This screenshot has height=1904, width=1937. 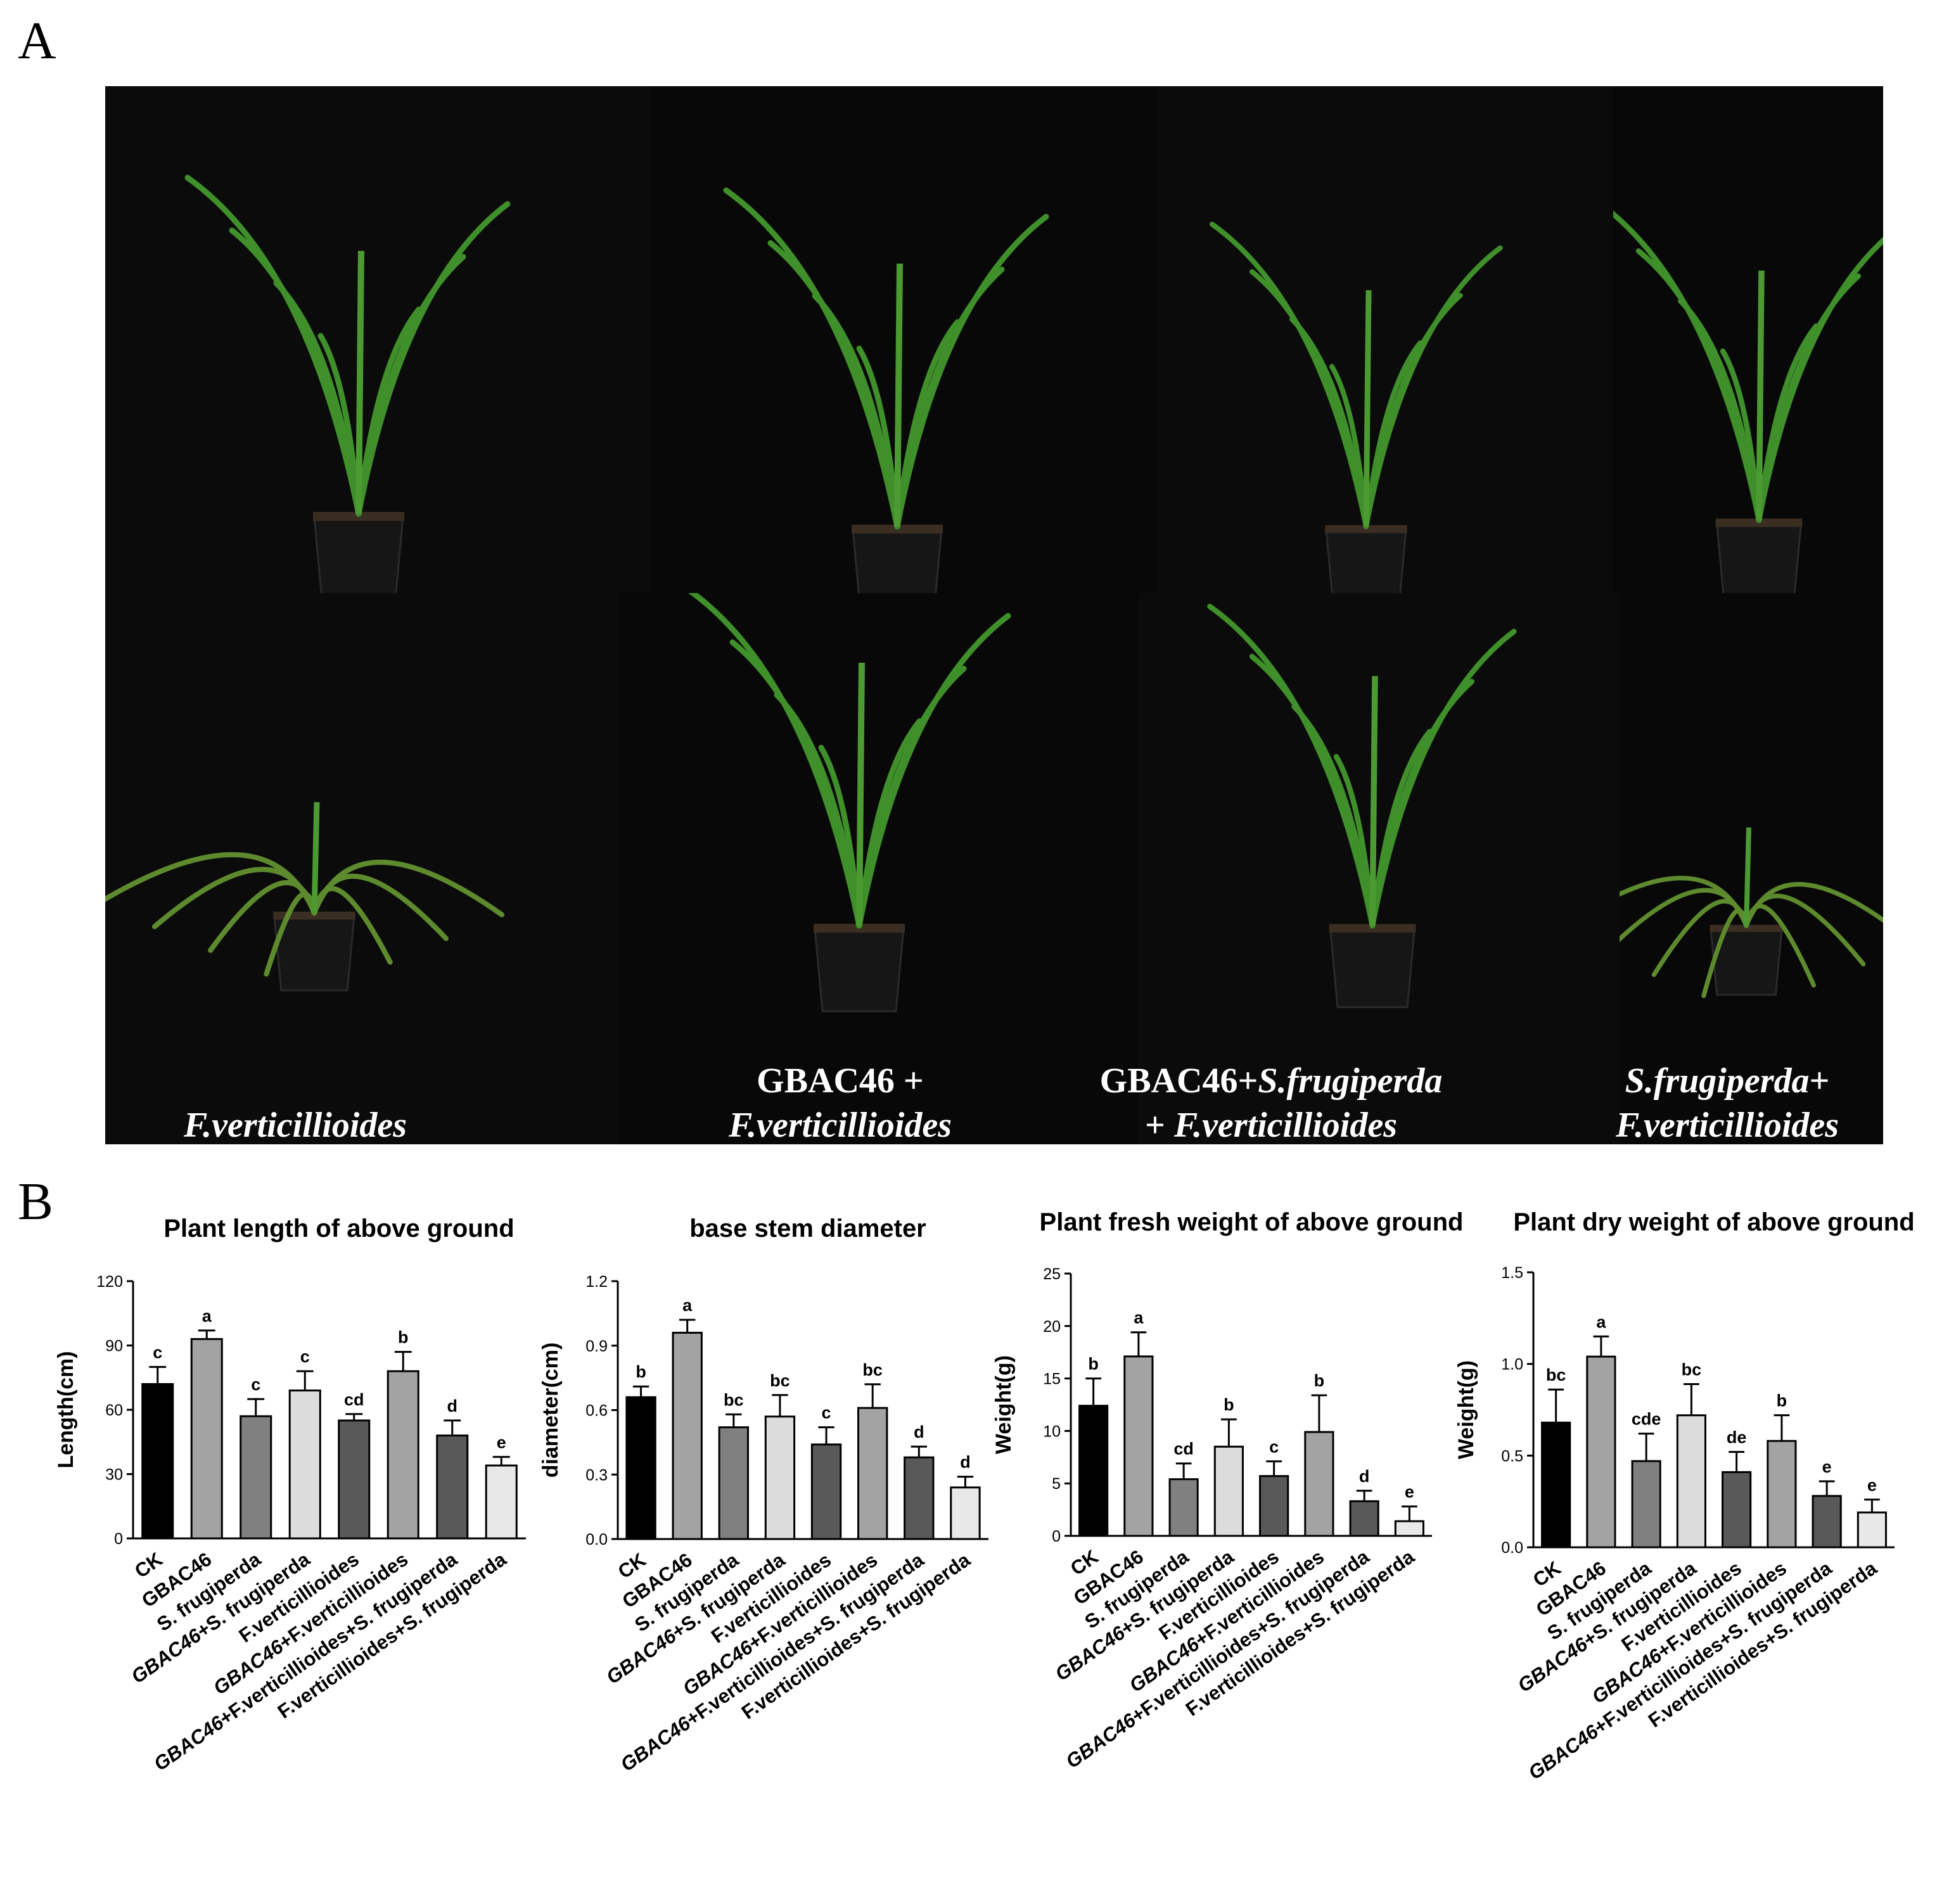 I want to click on y-tick-label: 90, so click(x=114, y=1346).